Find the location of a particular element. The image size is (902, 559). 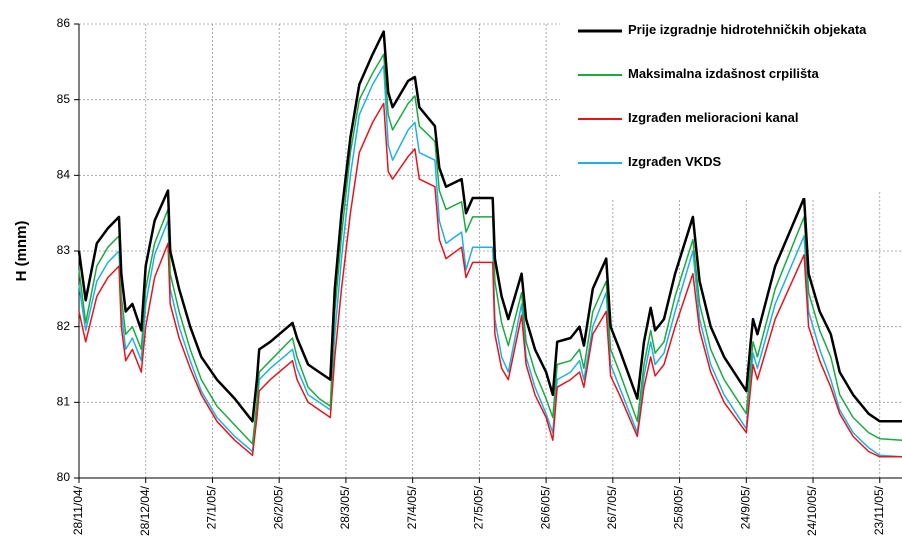

legend-label: Izgrađen melioracioni kanal is located at coordinates (713, 117).